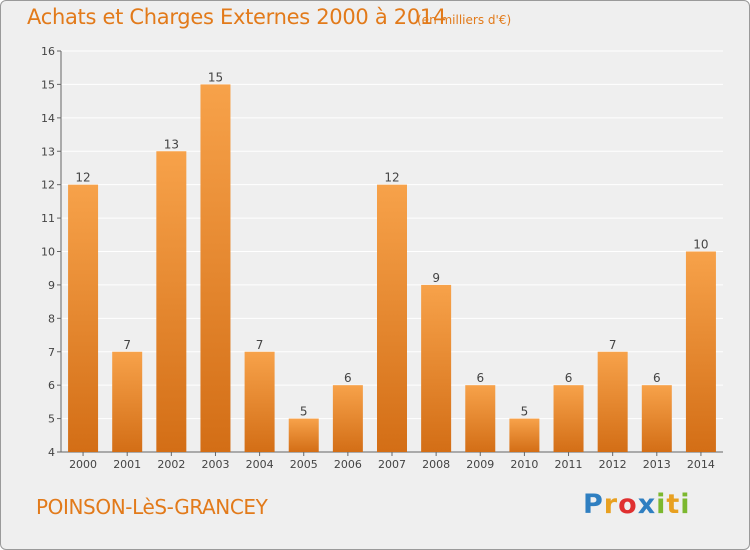 This screenshot has height=550, width=750. Describe the element at coordinates (392, 318) in the screenshot. I see `bar-2007` at that location.